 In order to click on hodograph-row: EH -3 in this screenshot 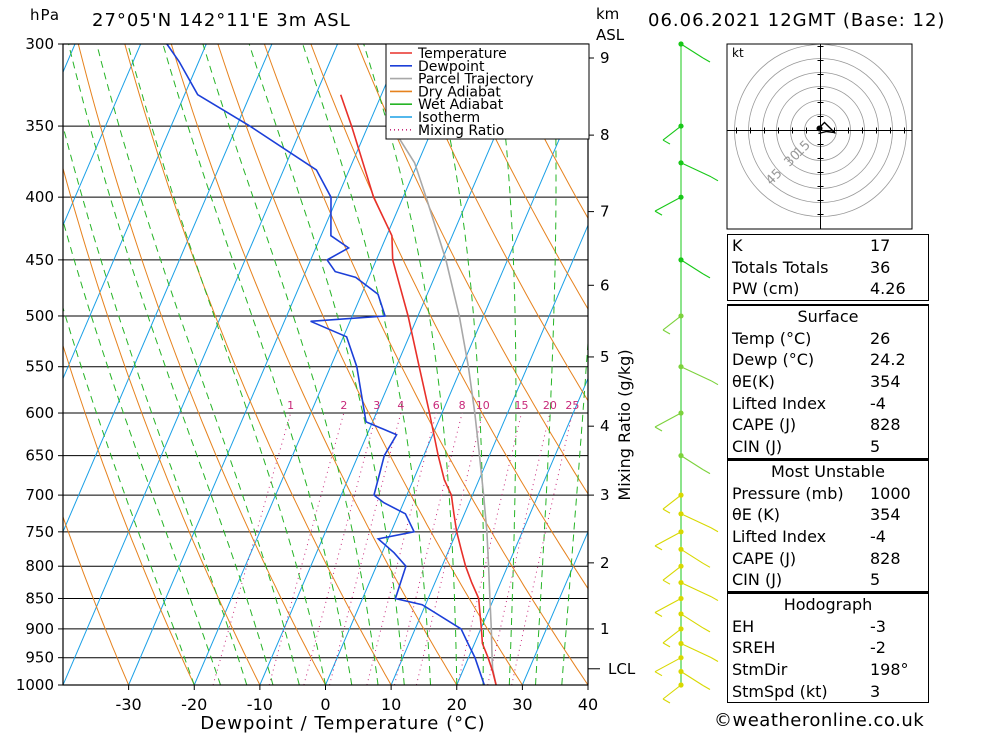, I will do `click(828, 627)`.